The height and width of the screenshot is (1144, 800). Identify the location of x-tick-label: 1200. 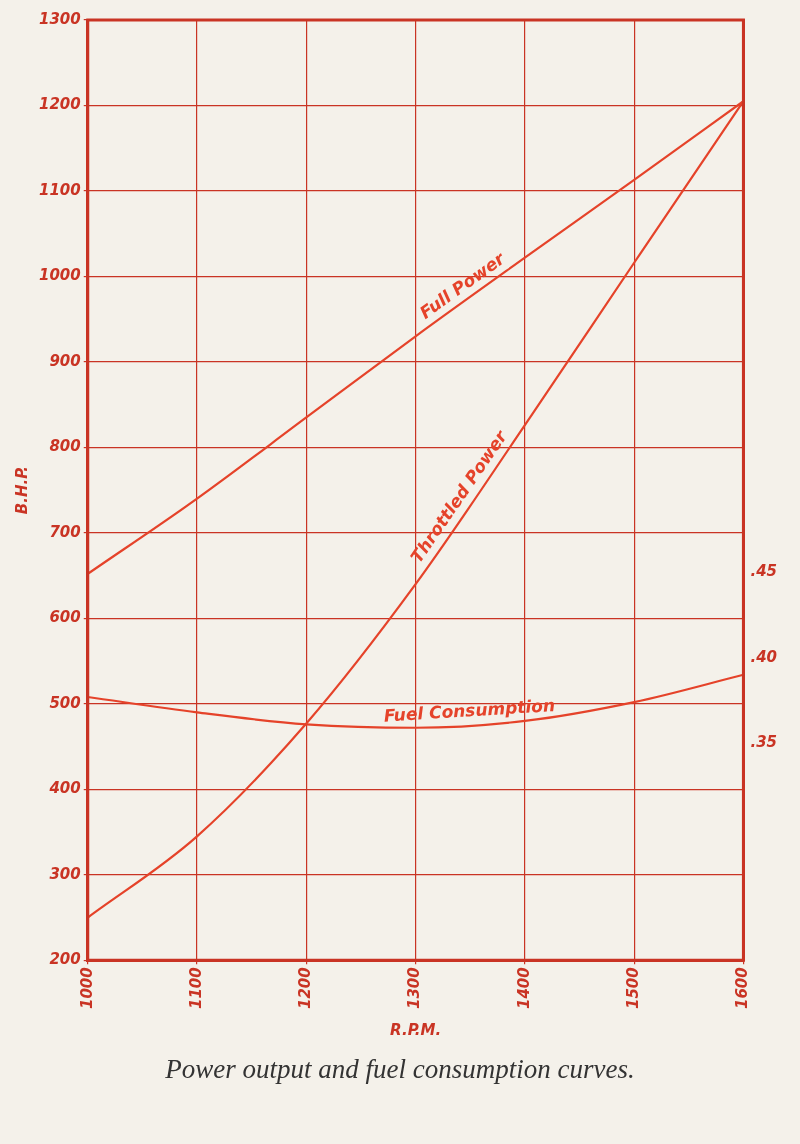
(305, 988).